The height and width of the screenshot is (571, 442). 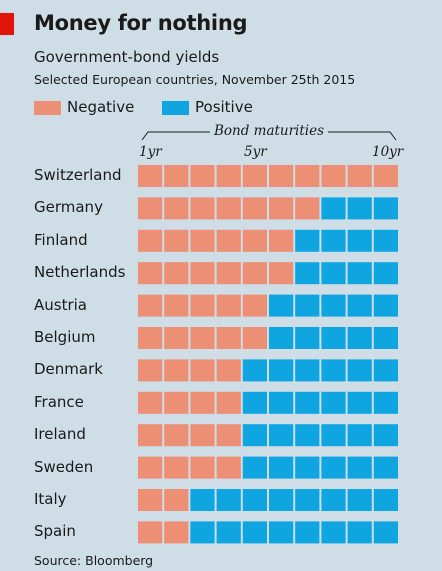 What do you see at coordinates (385, 176) in the screenshot?
I see `cell-switzerland-10yr` at bounding box center [385, 176].